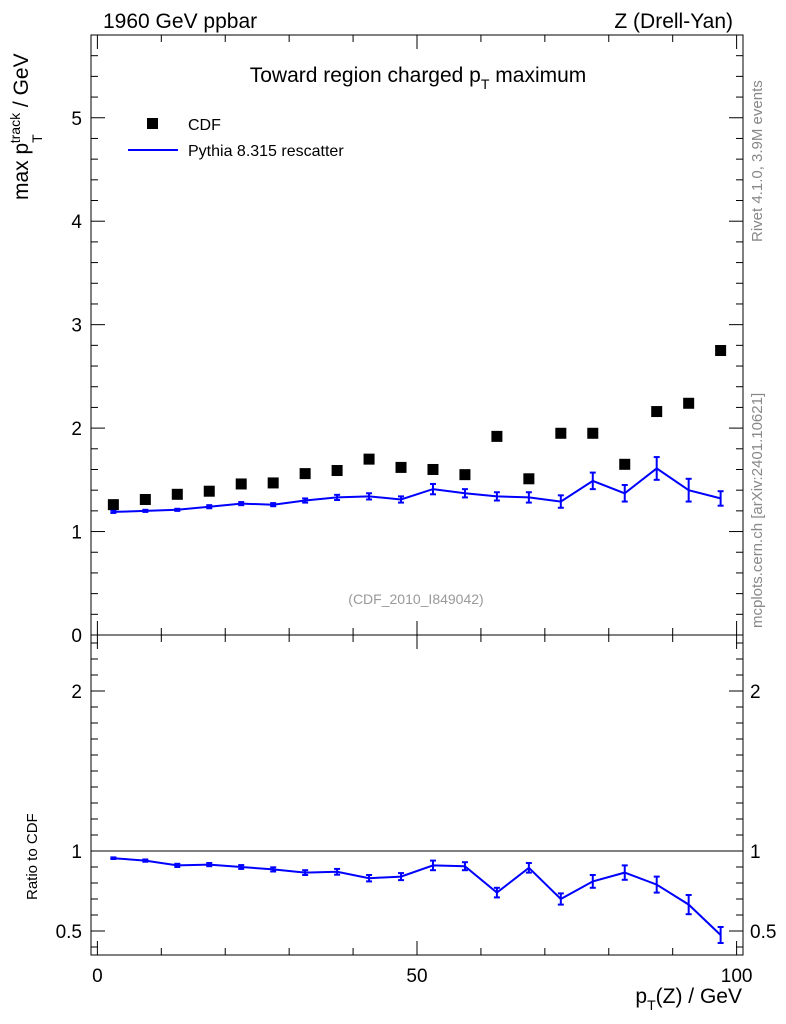 The image size is (786, 1024). I want to click on legend-cdf-marker, so click(152, 123).